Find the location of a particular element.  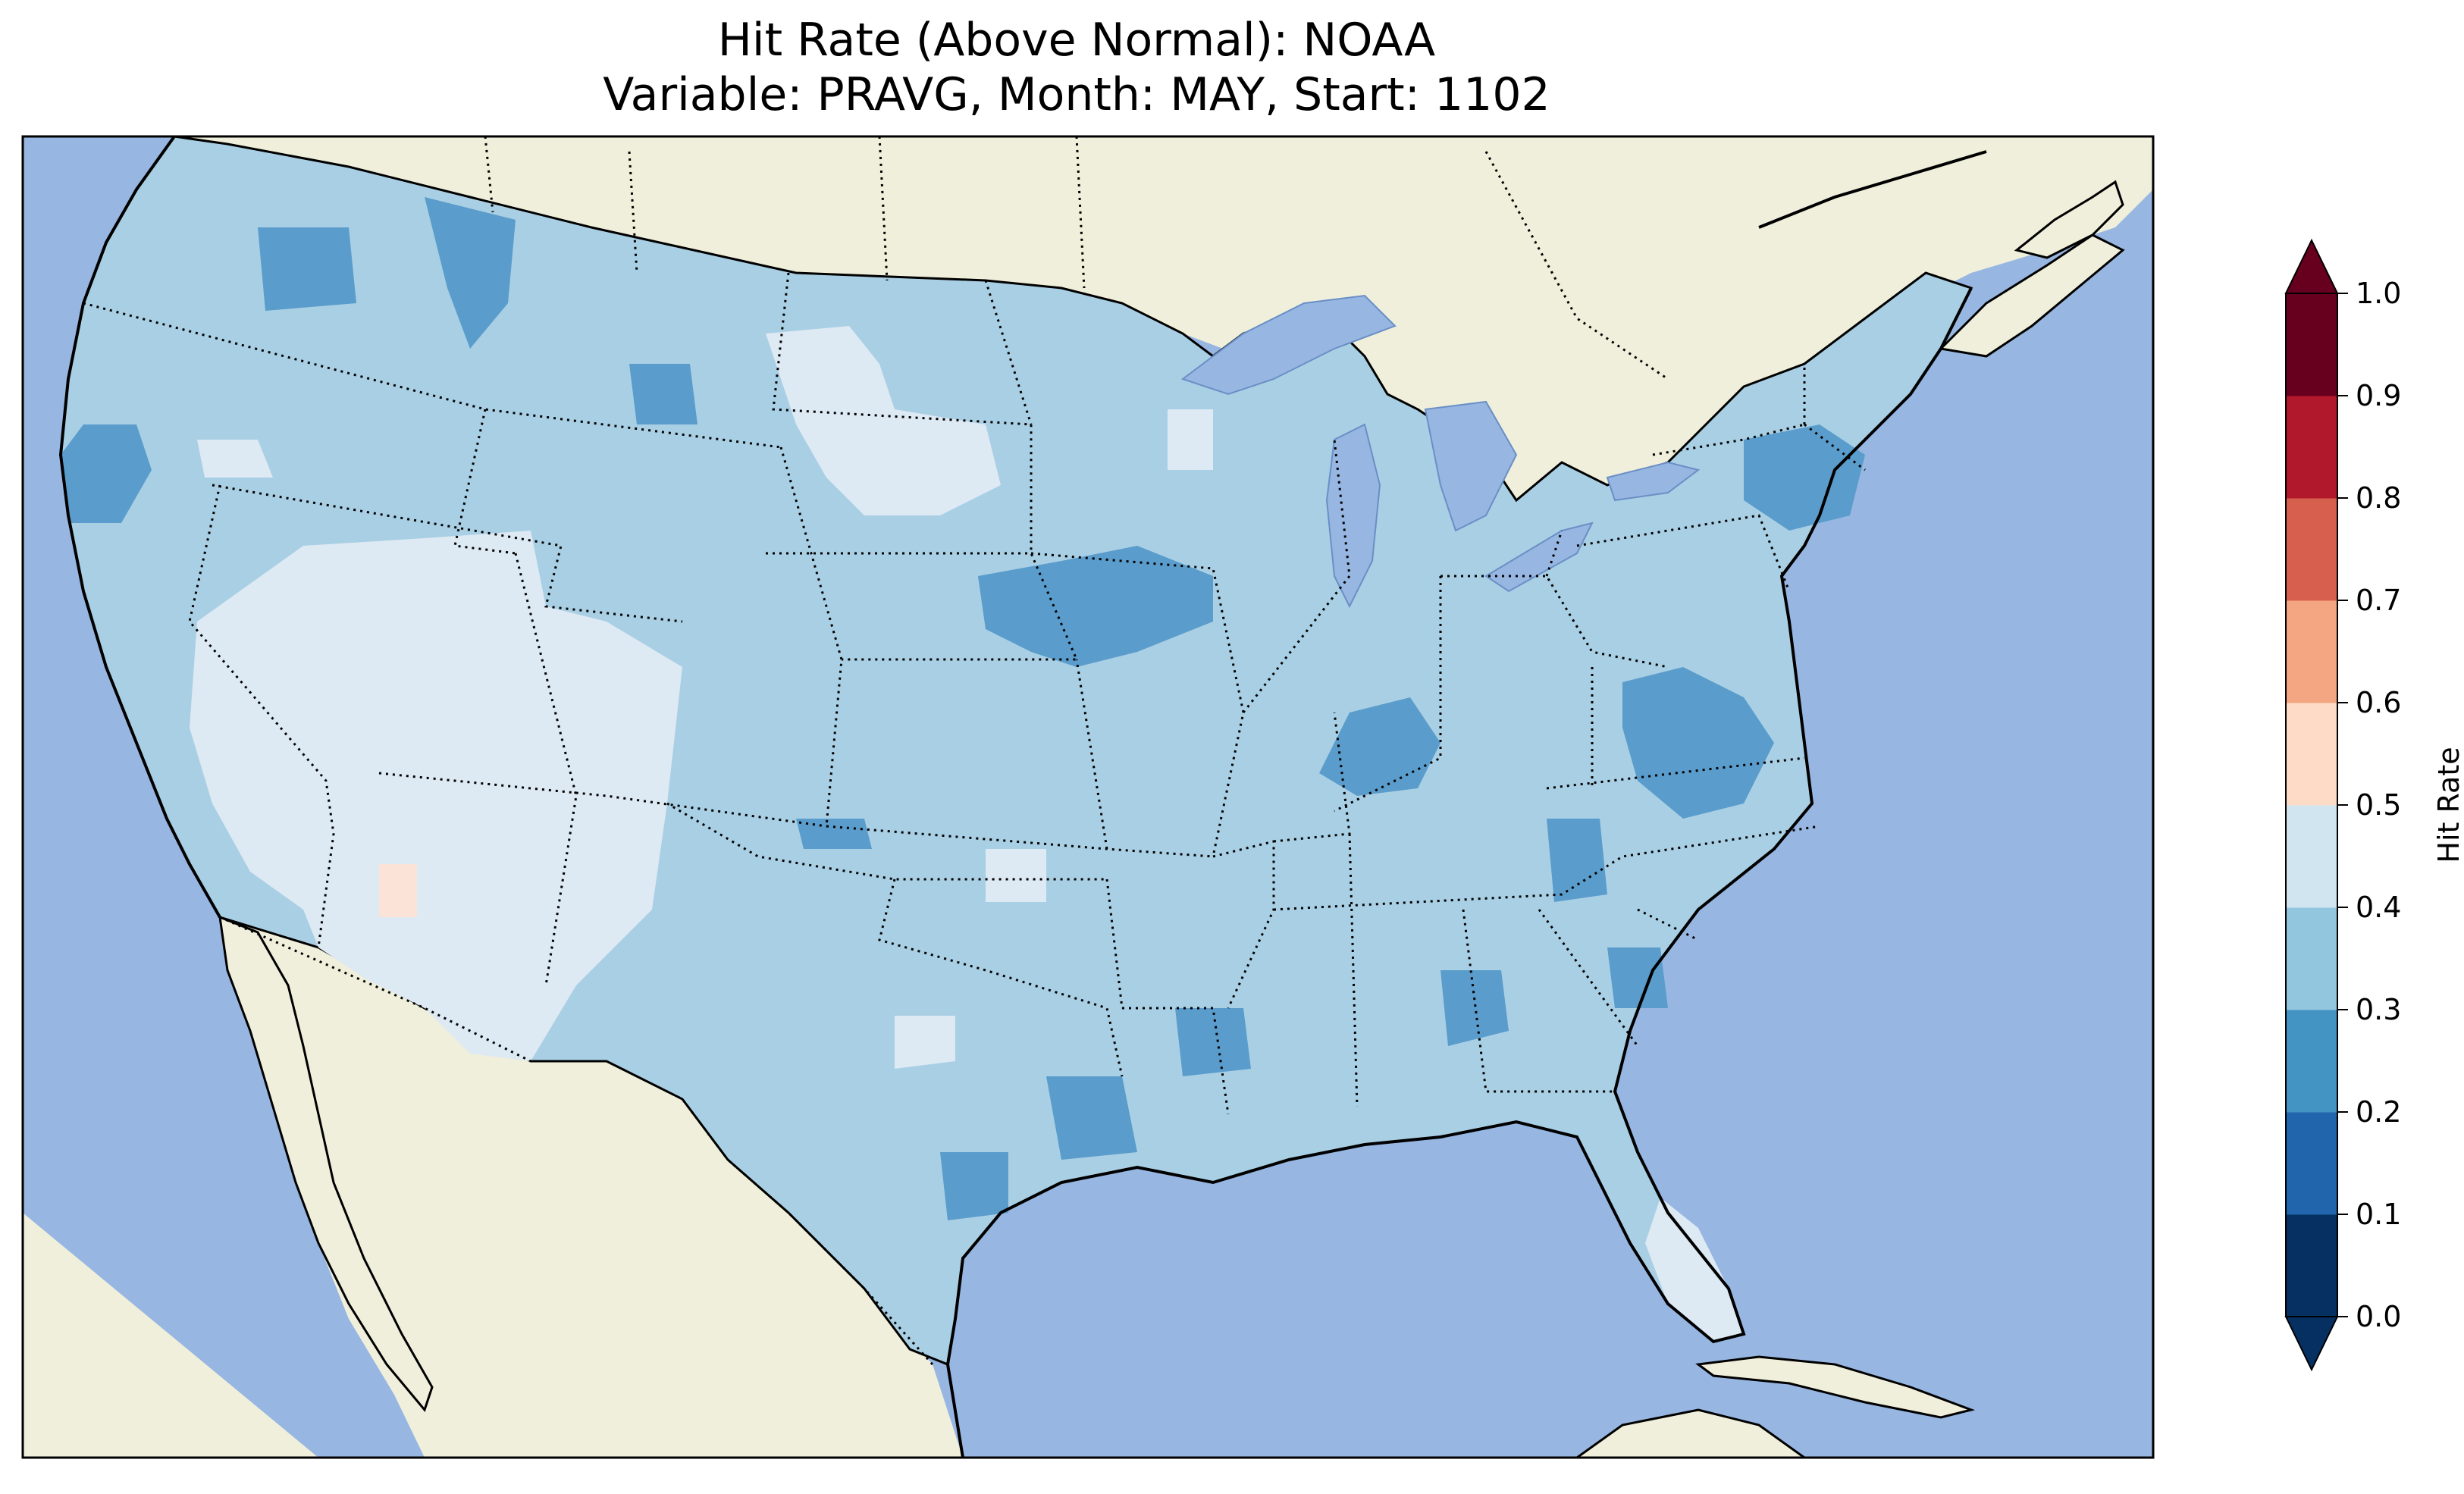

colorbar-label: Hit Rate is located at coordinates (2448, 805).